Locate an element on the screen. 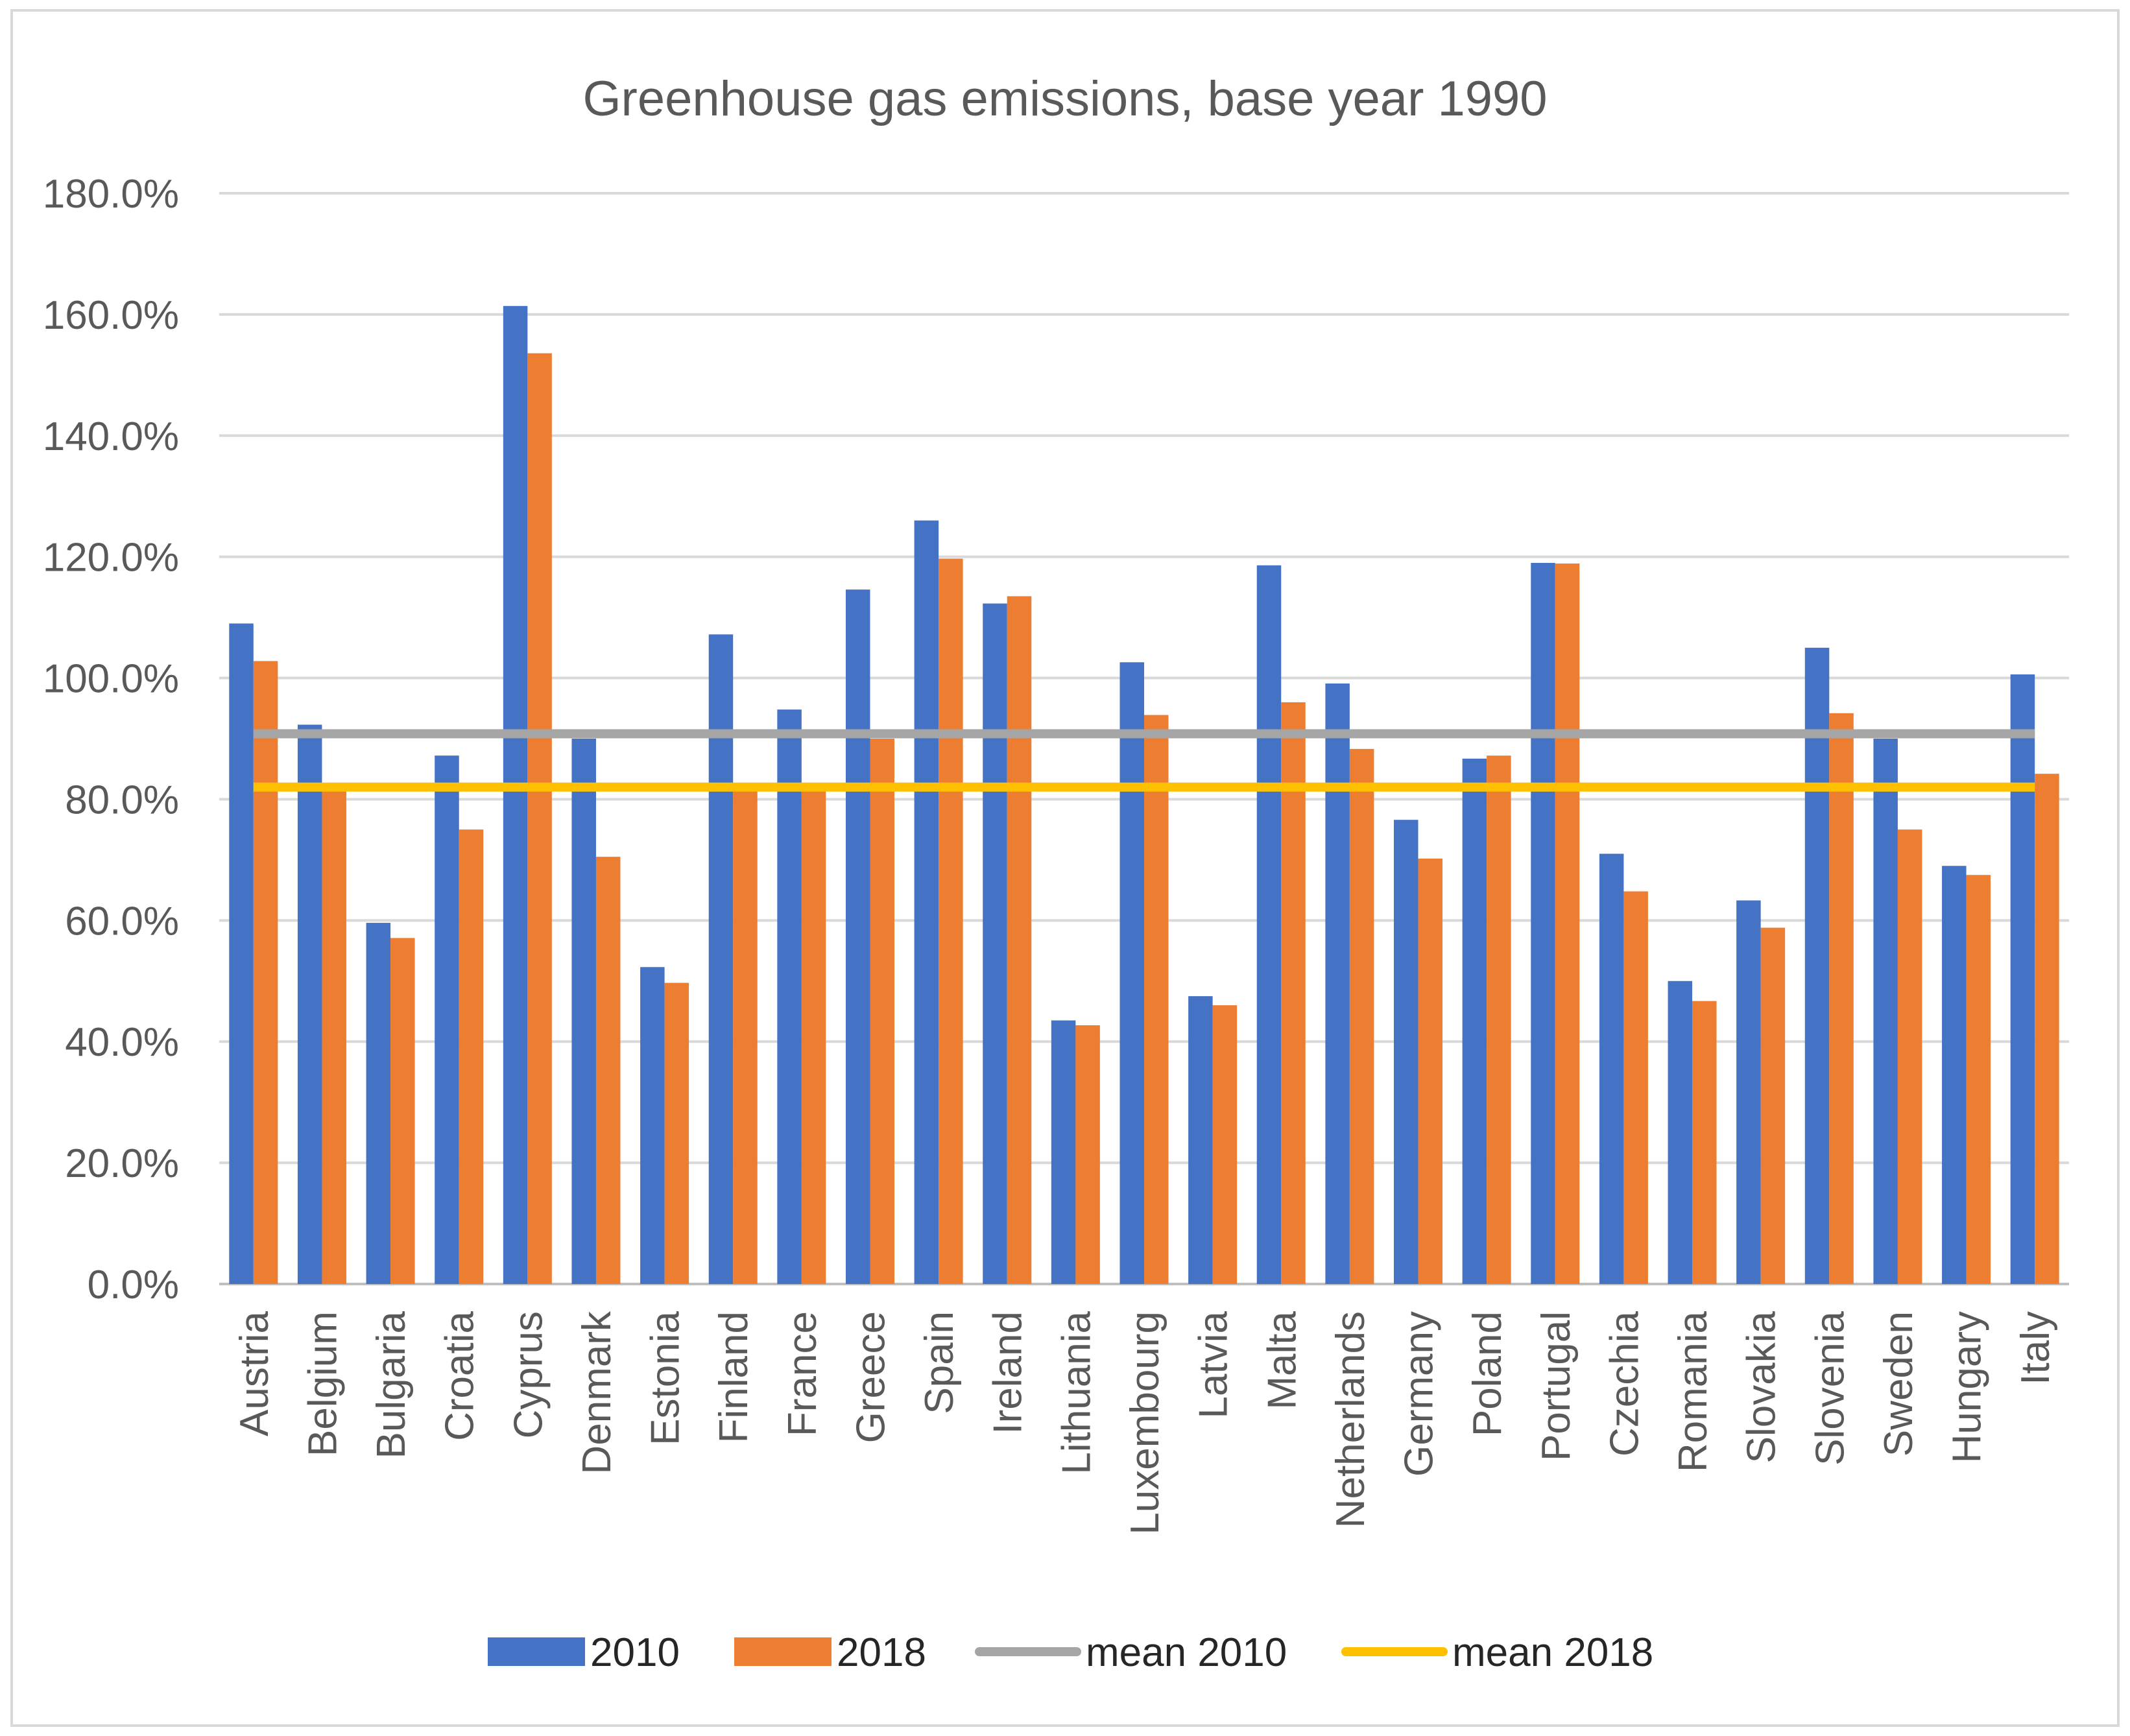  x-tick-label: Denmark is located at coordinates (597, 1393).